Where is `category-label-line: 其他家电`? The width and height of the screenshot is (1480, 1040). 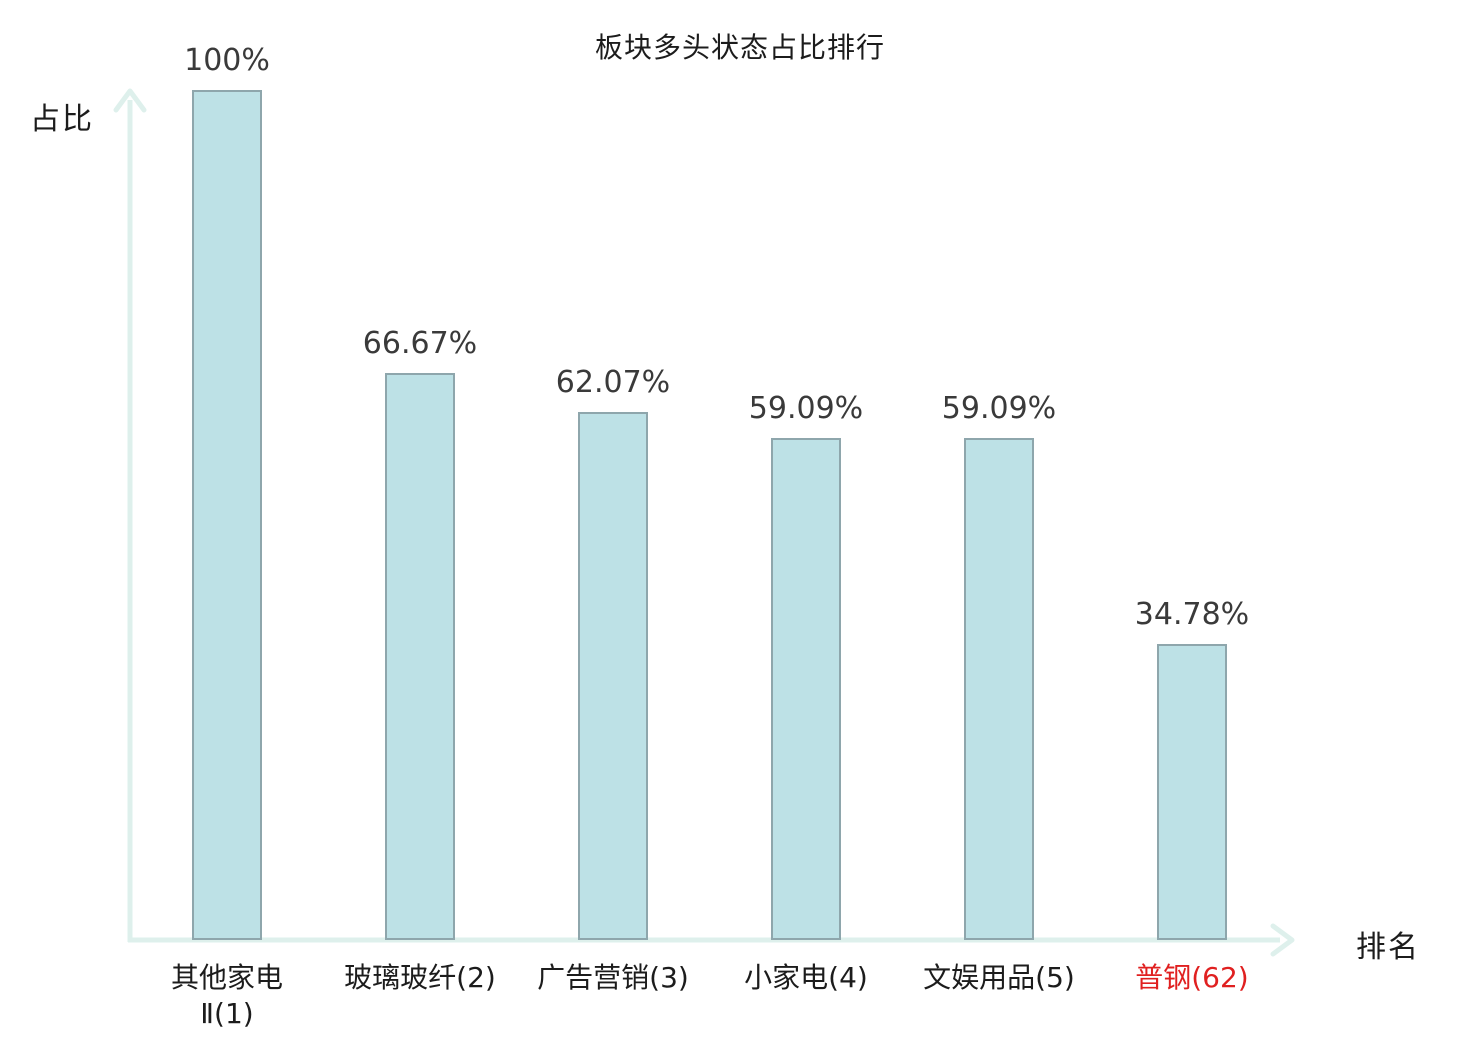
category-label-line: 其他家电 is located at coordinates (226, 977).